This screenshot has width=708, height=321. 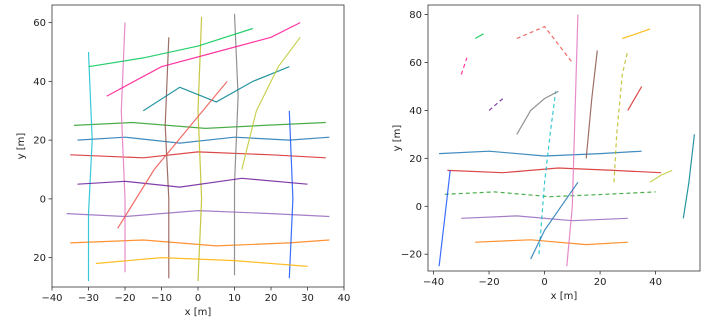 I want to click on y-tick-label: −20, so click(x=411, y=255).